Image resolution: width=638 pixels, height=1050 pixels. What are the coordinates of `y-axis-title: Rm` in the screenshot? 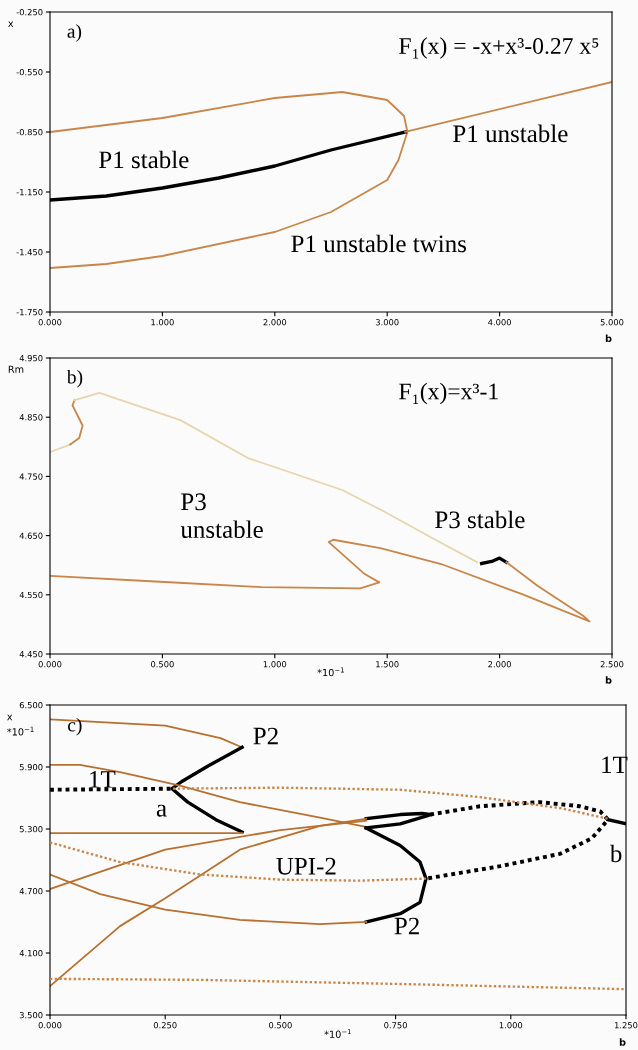 It's located at (16, 369).